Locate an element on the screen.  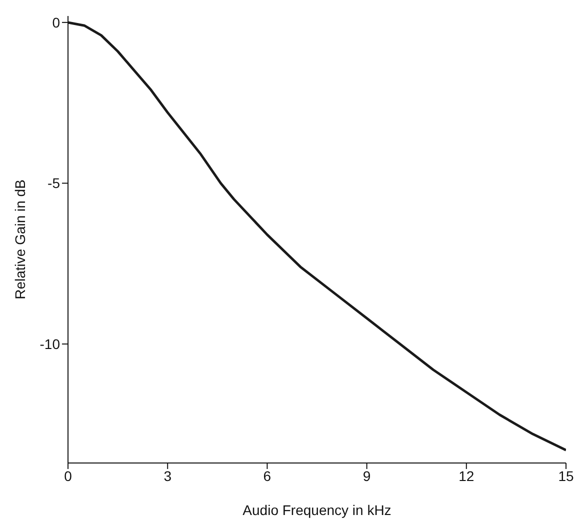
y-tick-label: -5 is located at coordinates (54, 183).